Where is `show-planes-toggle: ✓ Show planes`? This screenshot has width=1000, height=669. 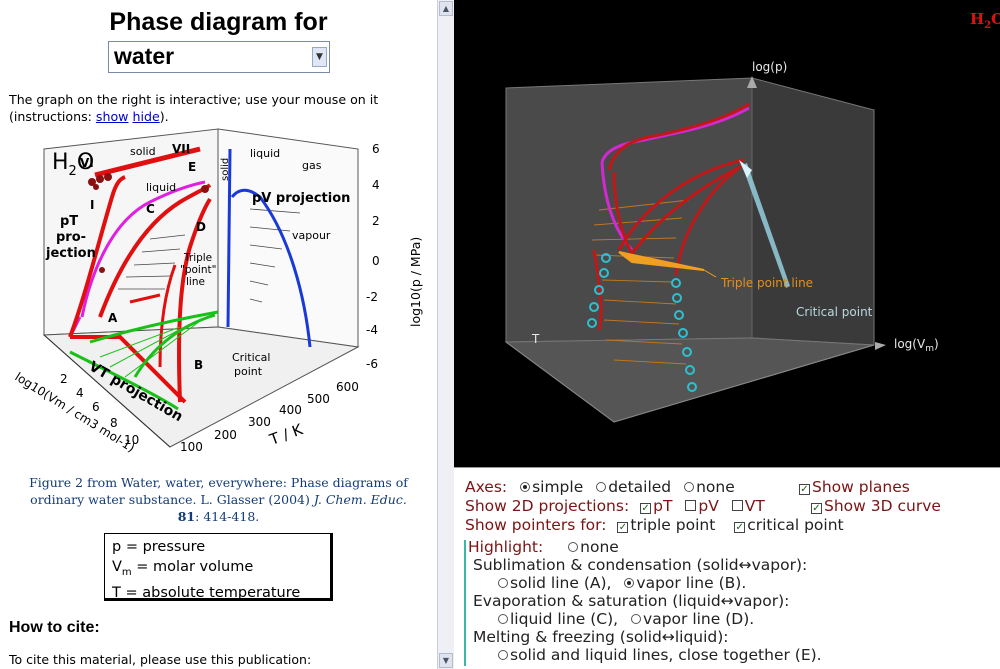
show-planes-toggle: ✓ Show planes is located at coordinates (854, 487).